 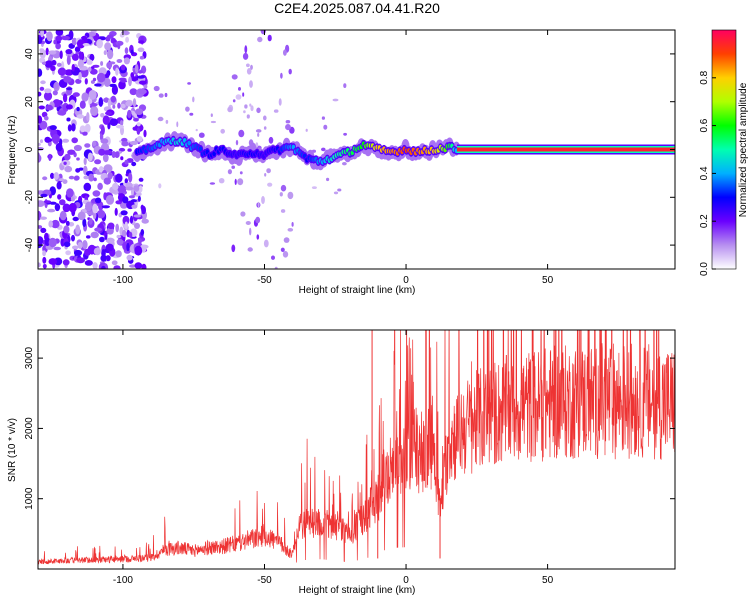 What do you see at coordinates (704, 77) in the screenshot?
I see `colorbar-tick-label: 0.8` at bounding box center [704, 77].